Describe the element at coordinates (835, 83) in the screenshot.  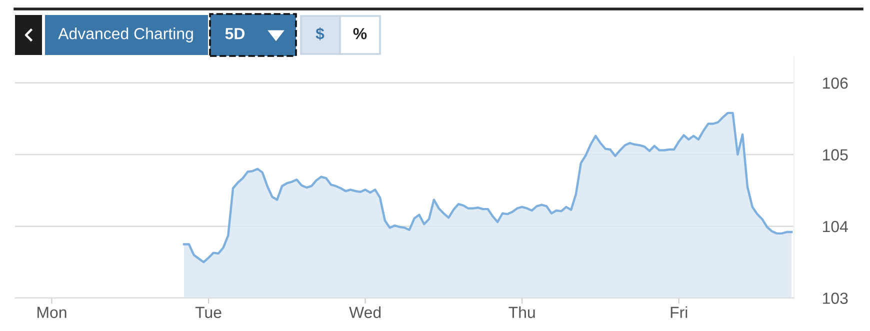
I see `y-tick-label: 106` at that location.